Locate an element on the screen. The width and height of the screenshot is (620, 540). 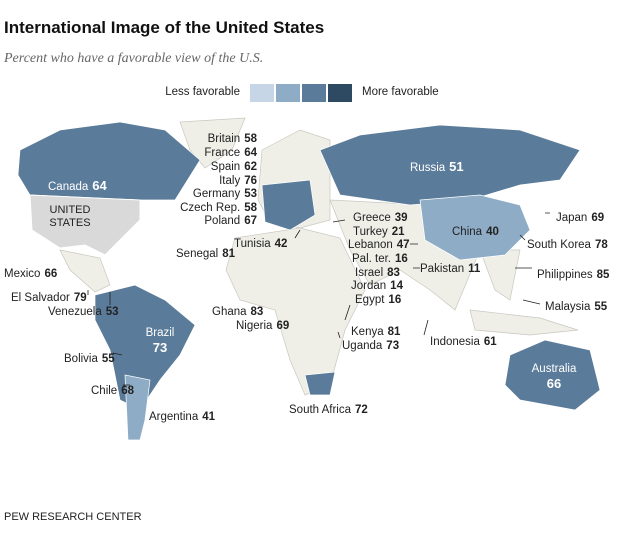
country-name: Canada is located at coordinates (68, 187).